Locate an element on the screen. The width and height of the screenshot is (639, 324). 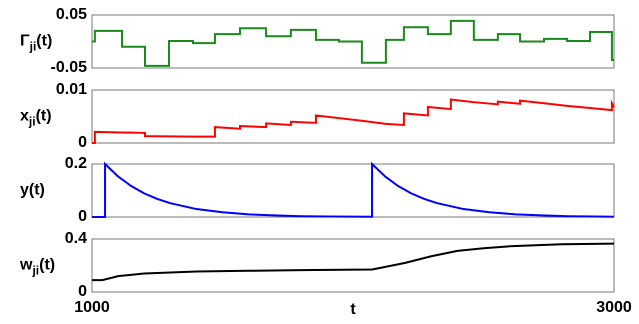
y-tick-label: 0.2 is located at coordinates (76, 163).